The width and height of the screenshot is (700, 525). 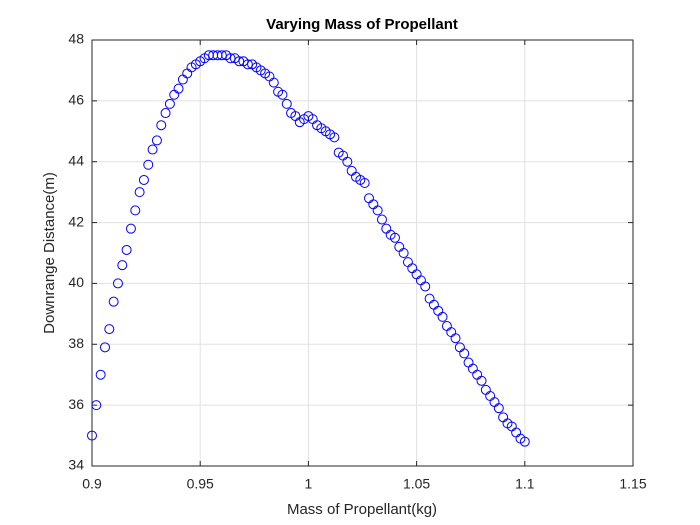 What do you see at coordinates (525, 484) in the screenshot?
I see `x-tick-label: 1.1` at bounding box center [525, 484].